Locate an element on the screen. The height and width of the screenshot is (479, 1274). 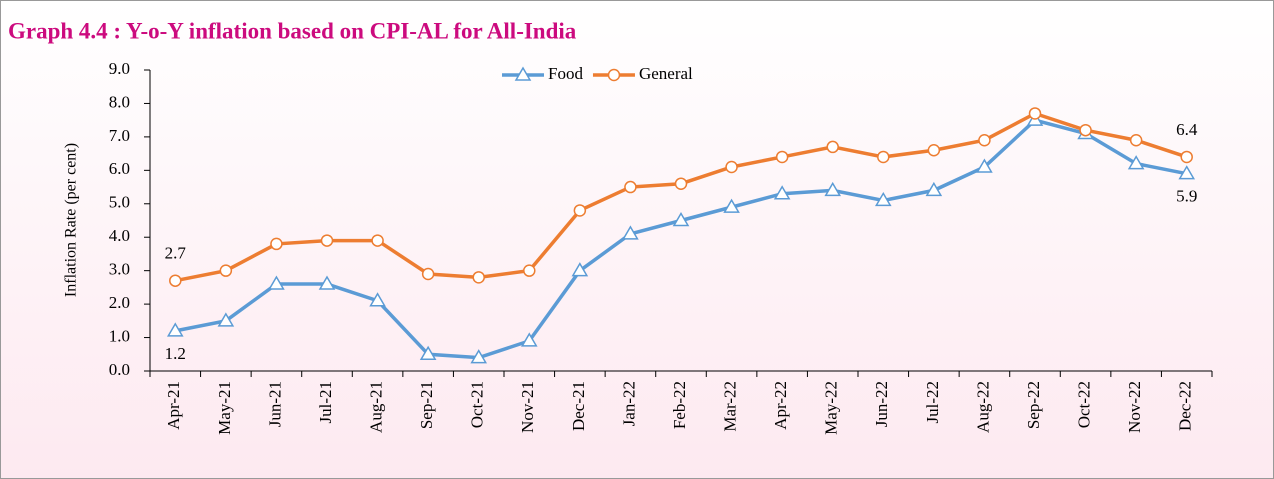
data-label: 2.7 is located at coordinates (176, 253).